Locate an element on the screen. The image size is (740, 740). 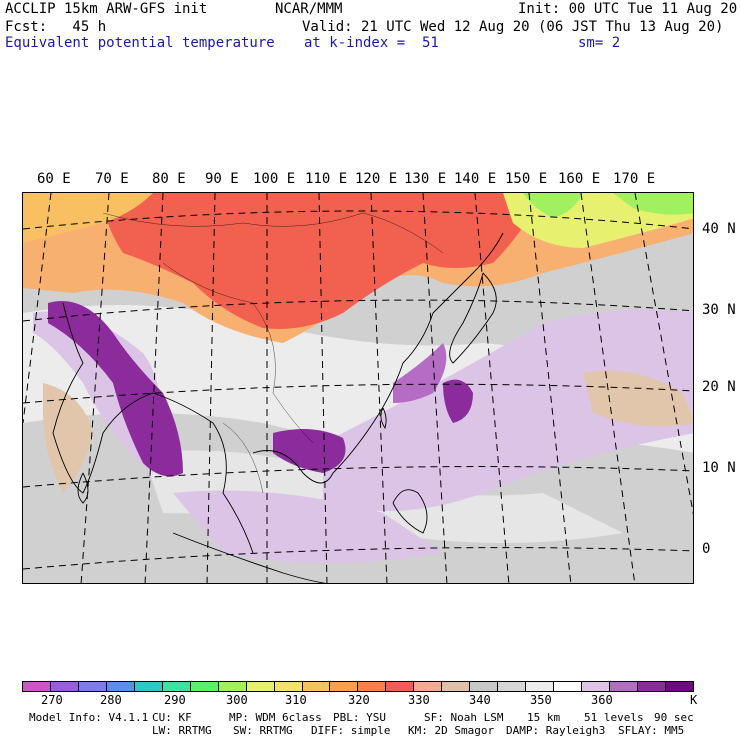
center-name: NCAR/MMM is located at coordinates (309, 9).